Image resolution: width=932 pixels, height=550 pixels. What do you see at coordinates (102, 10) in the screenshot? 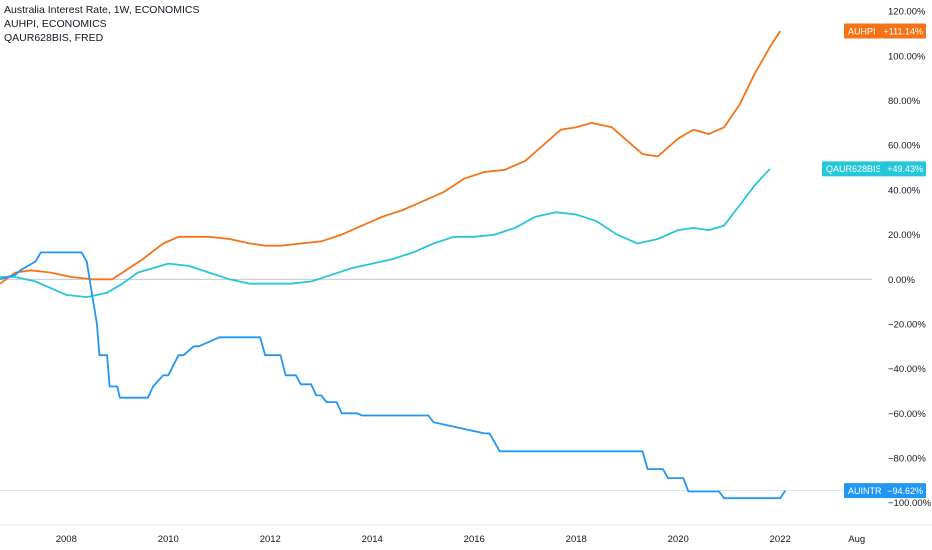
I see `legend-item-interest-rate: Australia Interest Rate, 1W, ECONOMICS` at bounding box center [102, 10].